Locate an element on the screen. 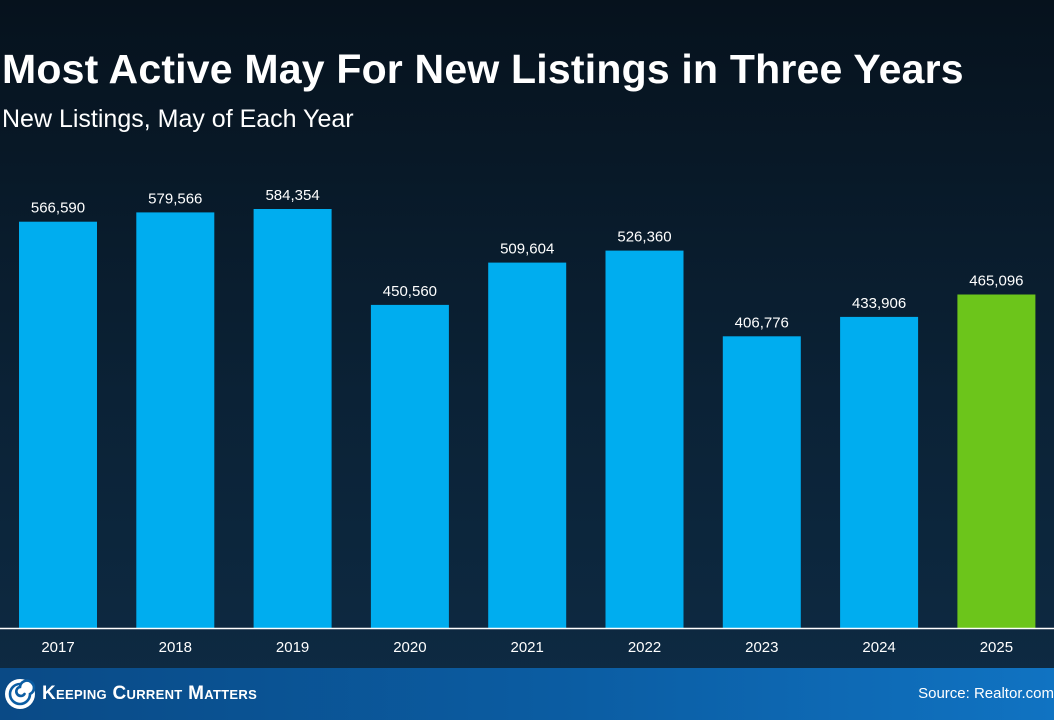 This screenshot has width=1054, height=720. x-tick-label-2025: 2025 is located at coordinates (996, 647).